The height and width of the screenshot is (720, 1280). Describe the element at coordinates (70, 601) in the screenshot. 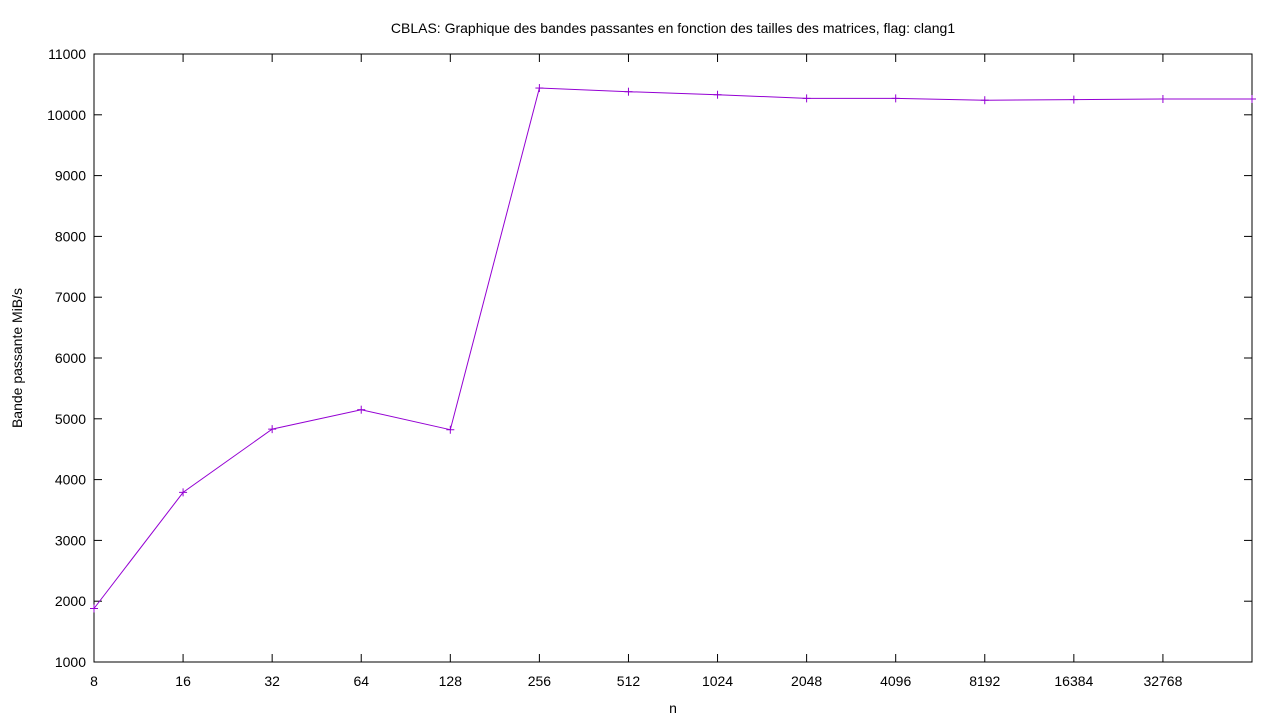

I see `y-tick-label: 2000` at that location.